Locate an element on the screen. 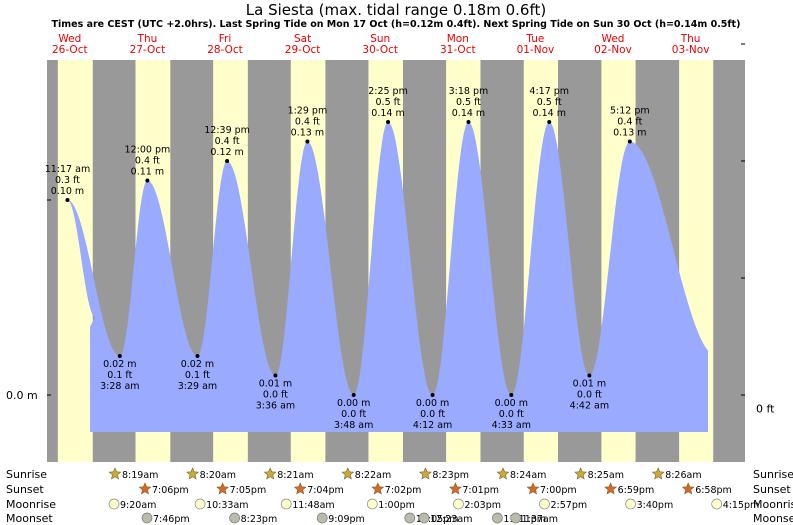 This screenshot has width=793, height=525. row-label-right: Moonrise is located at coordinates (773, 504).